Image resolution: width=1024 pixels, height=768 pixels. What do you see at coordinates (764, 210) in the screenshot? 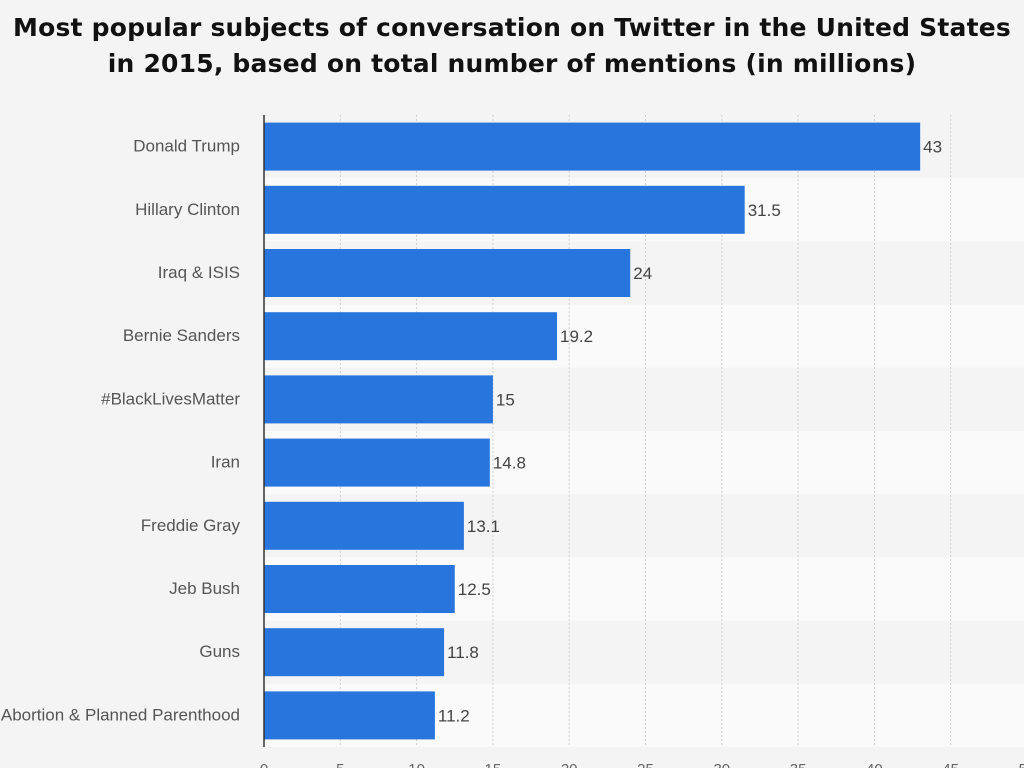
I see `data-label: 31.5` at bounding box center [764, 210].